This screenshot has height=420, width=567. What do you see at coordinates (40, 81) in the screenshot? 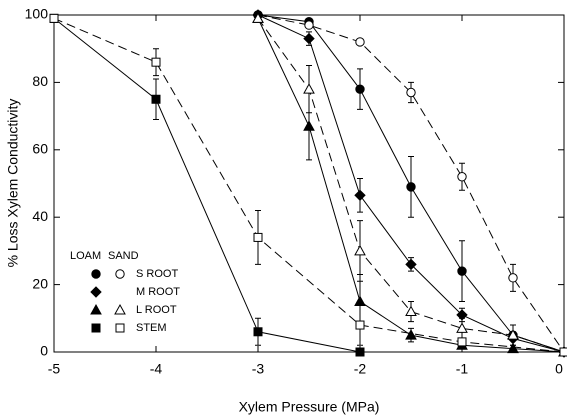
I see `y-tick-label: 80` at bounding box center [40, 81].